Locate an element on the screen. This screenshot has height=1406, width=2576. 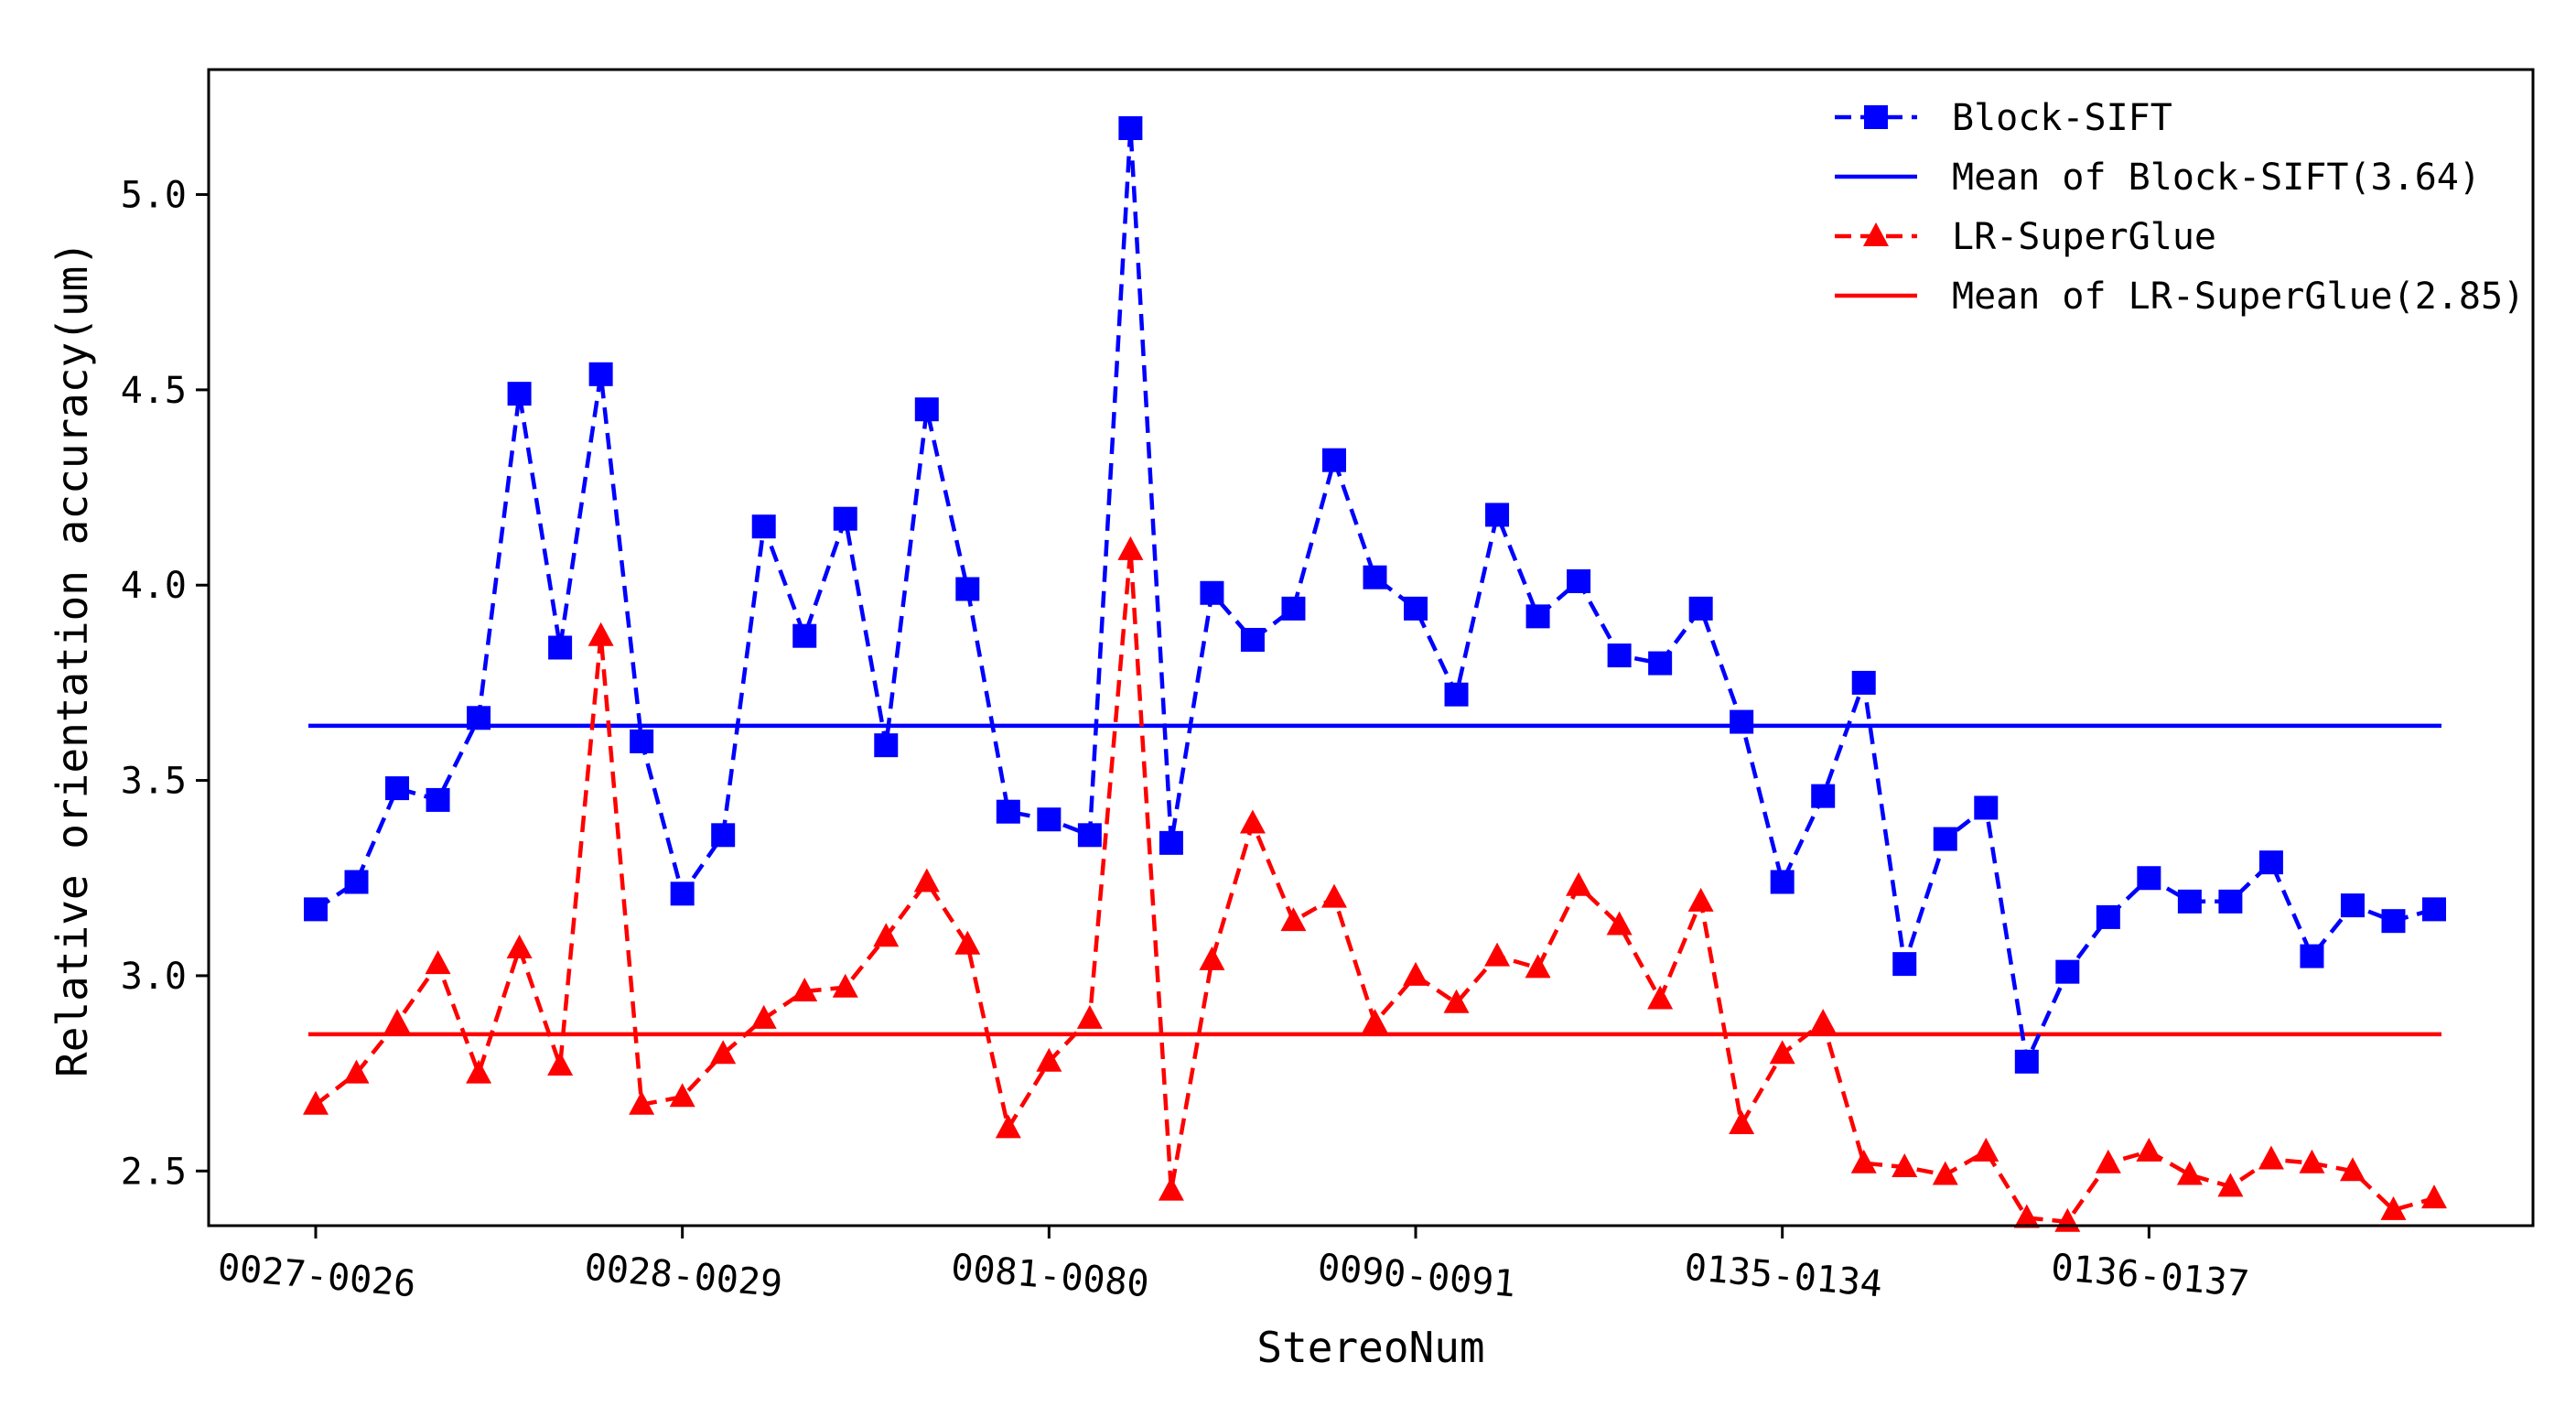
y-tick-label: 3.0 is located at coordinates (154, 977).